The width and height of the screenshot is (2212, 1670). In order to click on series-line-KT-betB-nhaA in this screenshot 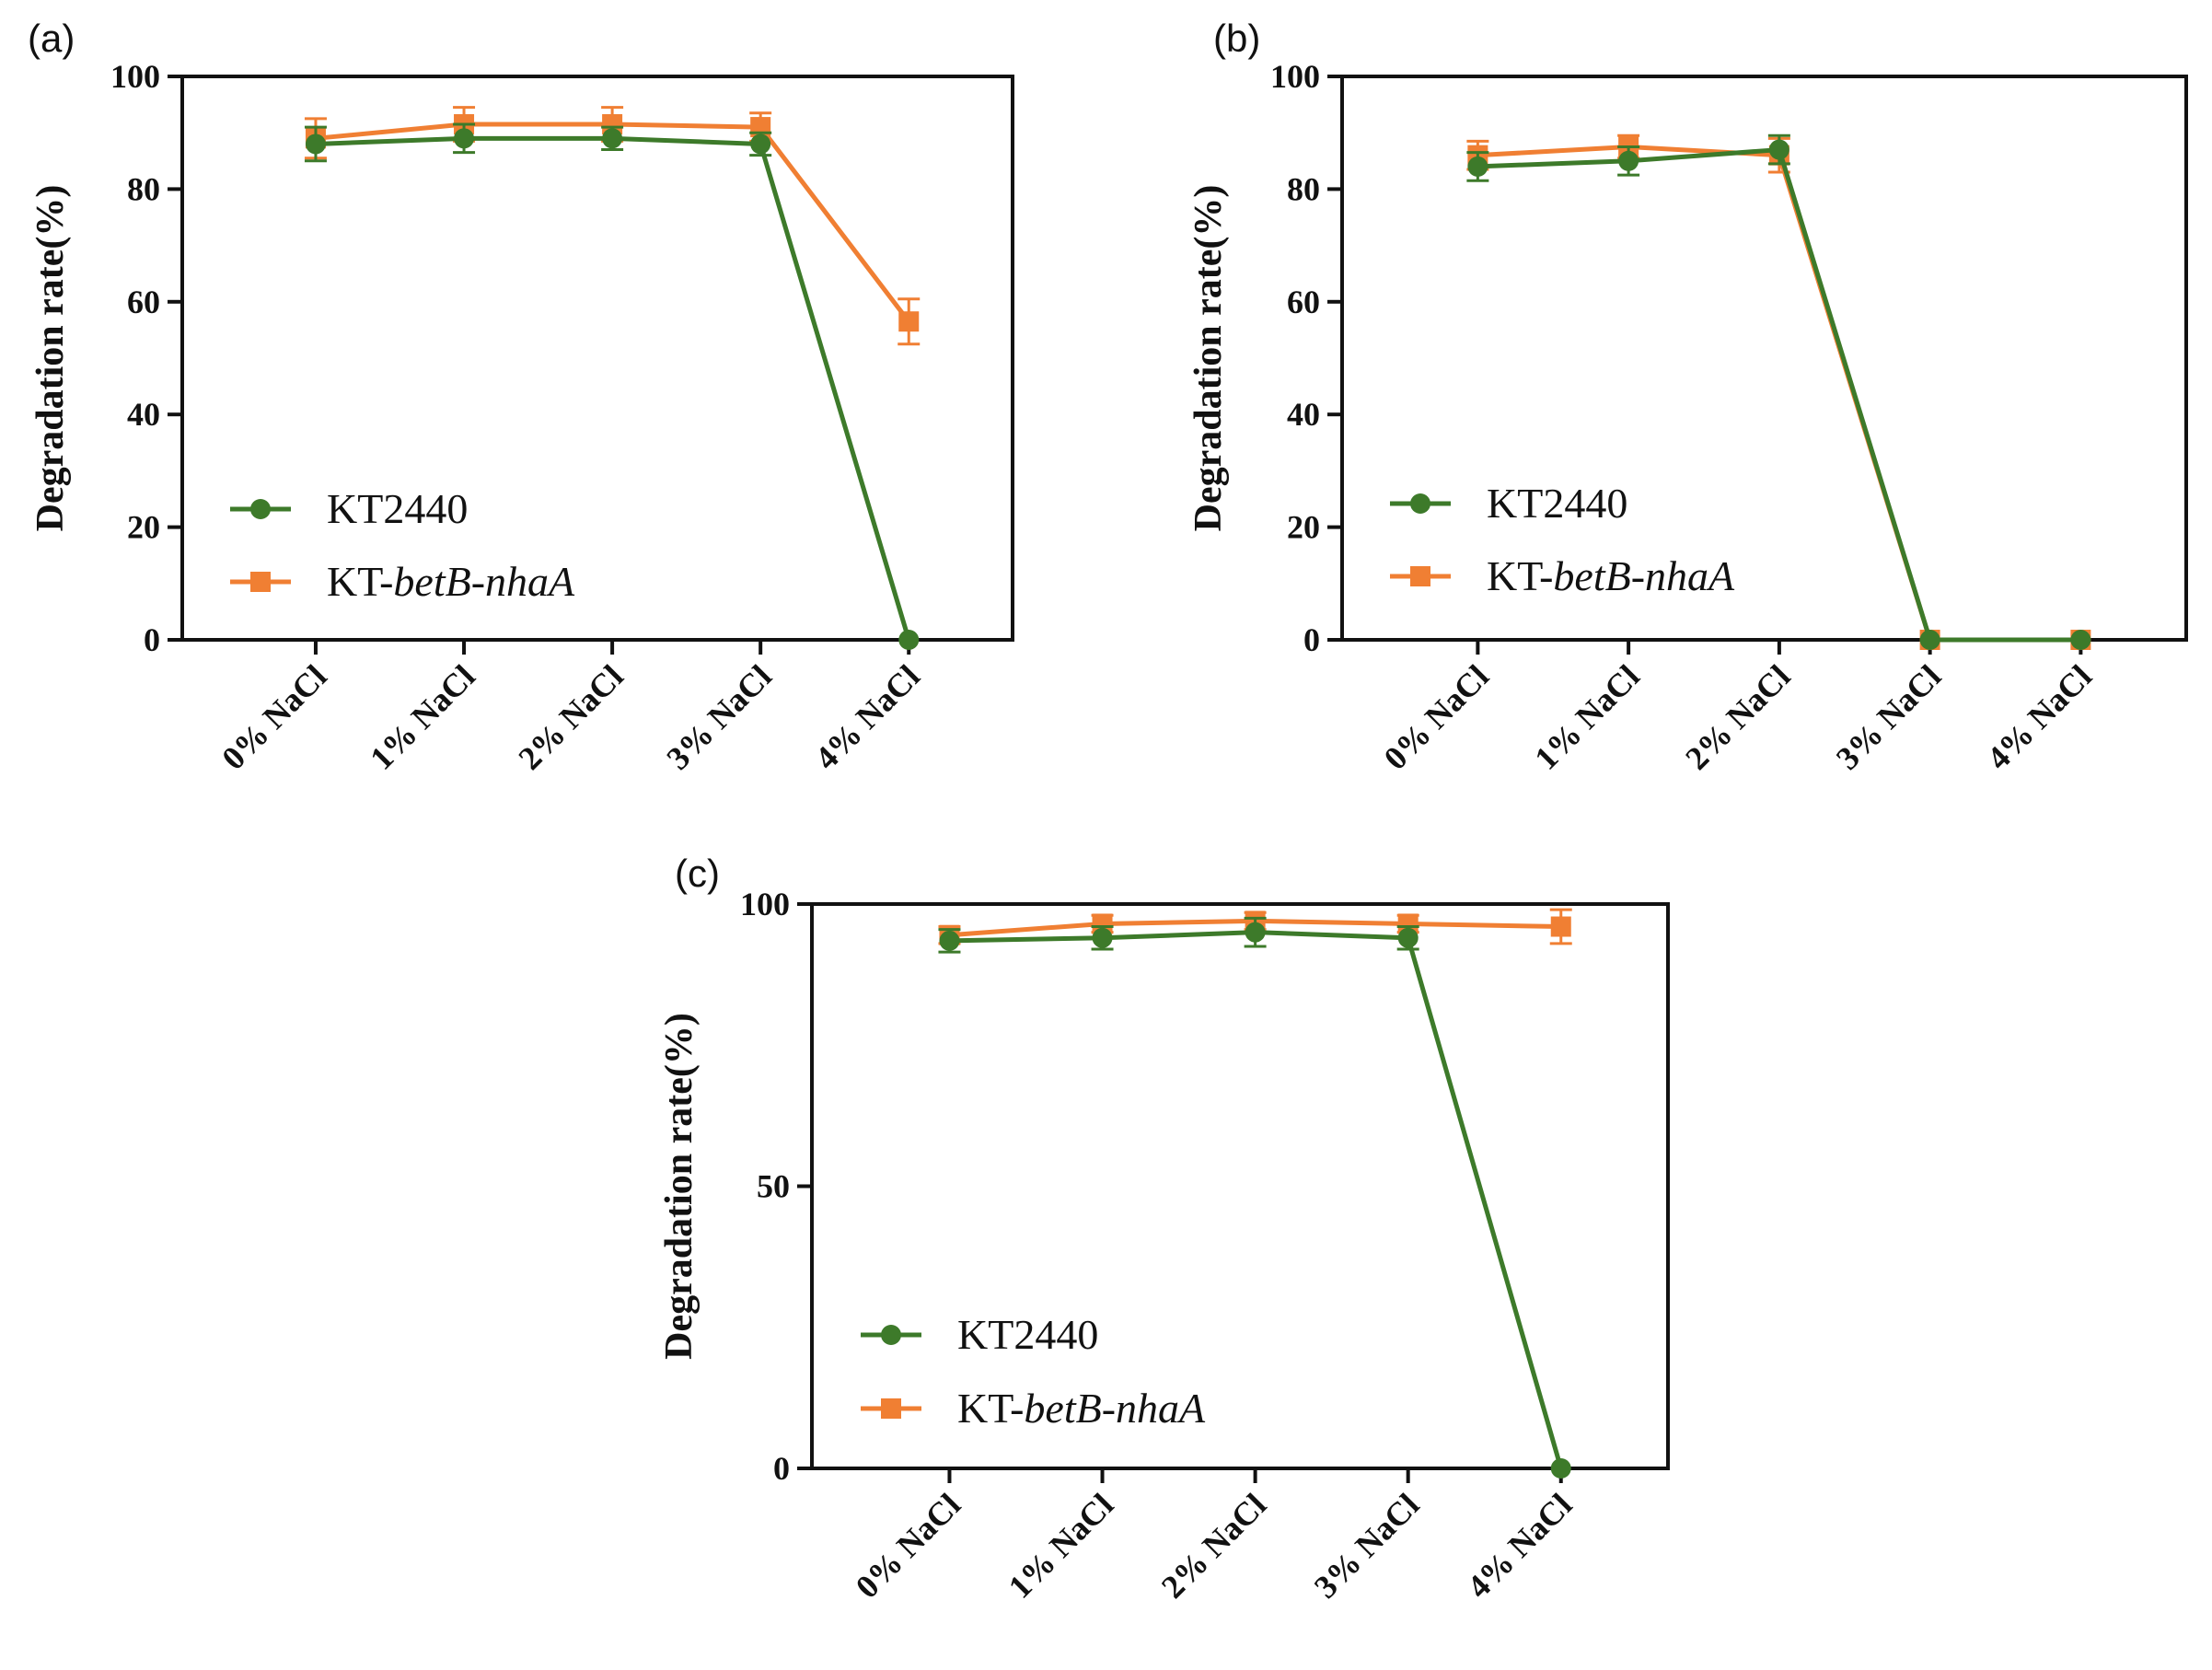, I will do `click(613, 222)`.